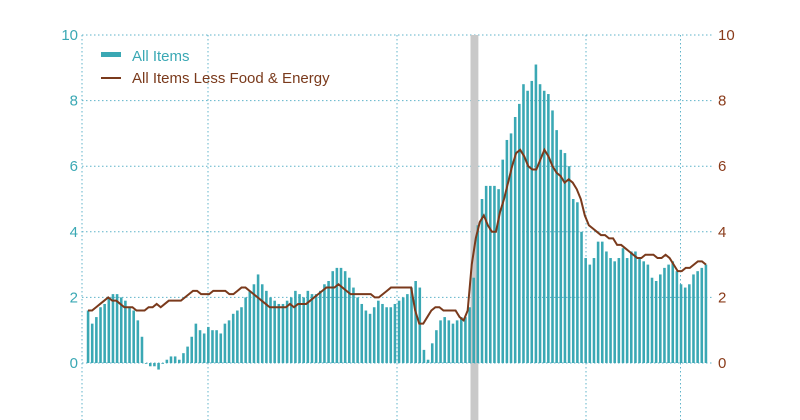  Describe the element at coordinates (69, 199) in the screenshot. I see `left-axis-ticks: 0 2 4 6 8 10` at that location.